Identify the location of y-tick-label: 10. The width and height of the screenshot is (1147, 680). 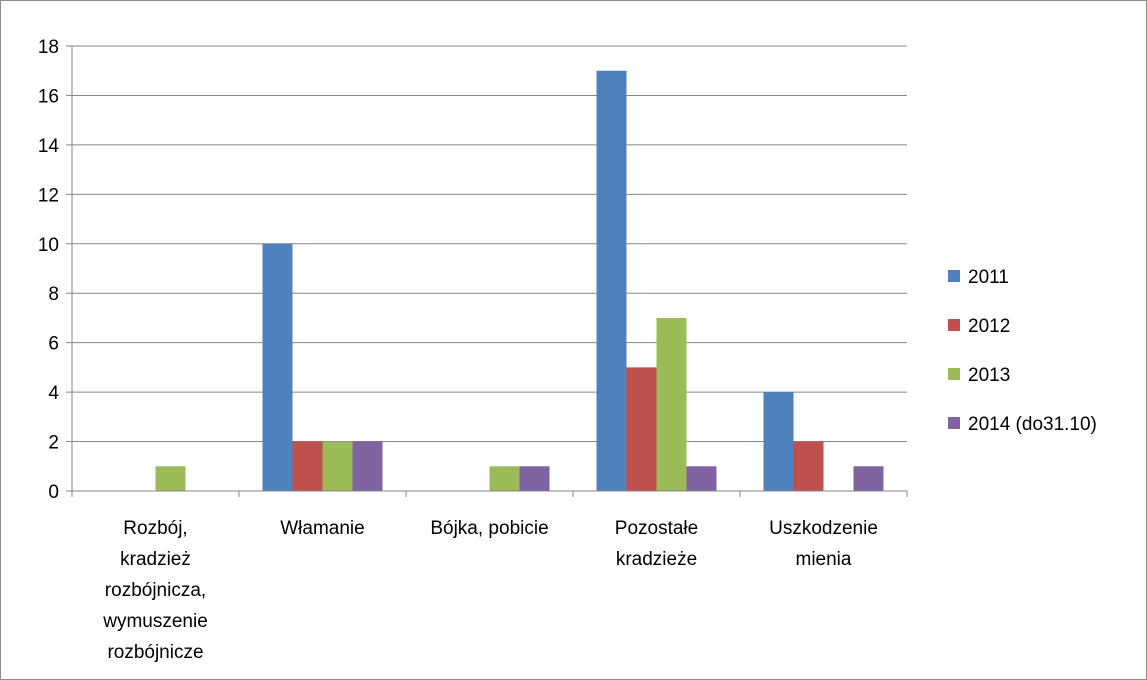
(48, 245).